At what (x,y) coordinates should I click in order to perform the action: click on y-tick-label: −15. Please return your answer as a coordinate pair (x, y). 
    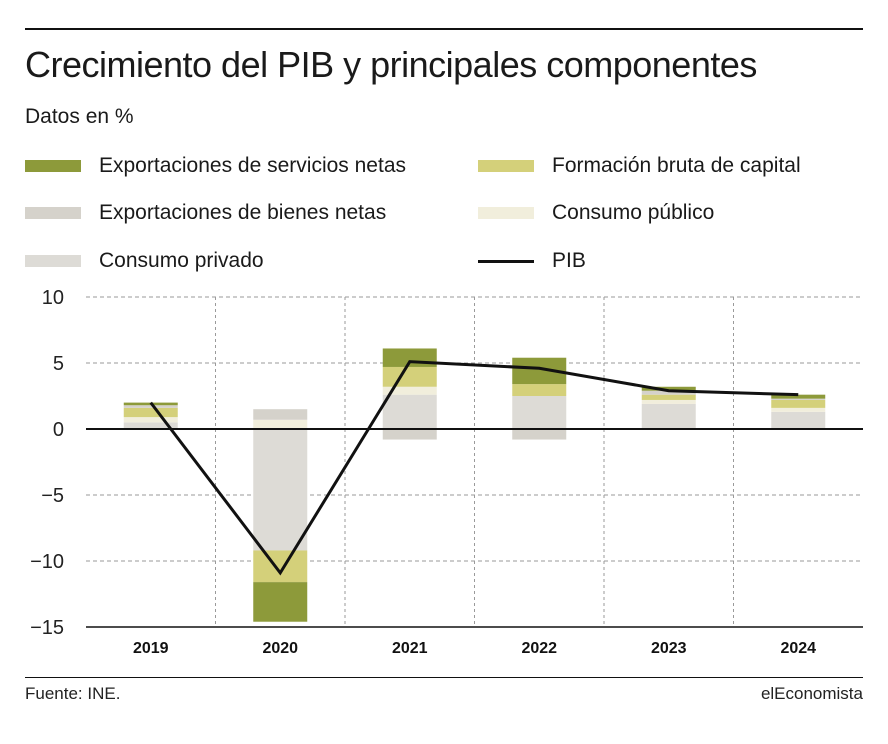
    Looking at the image, I should click on (47, 628).